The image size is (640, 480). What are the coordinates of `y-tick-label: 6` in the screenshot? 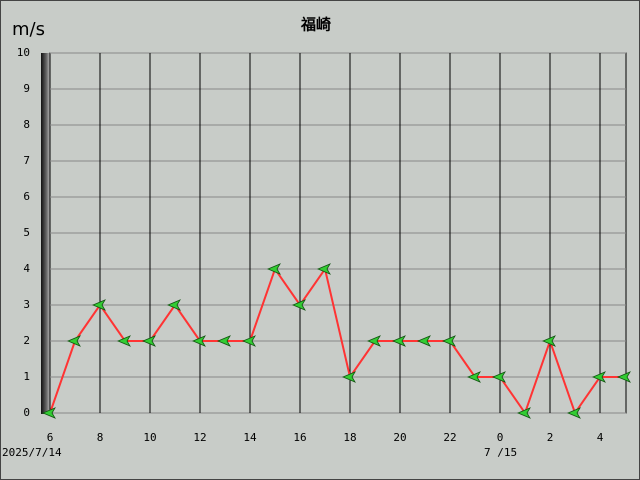 It's located at (26, 196).